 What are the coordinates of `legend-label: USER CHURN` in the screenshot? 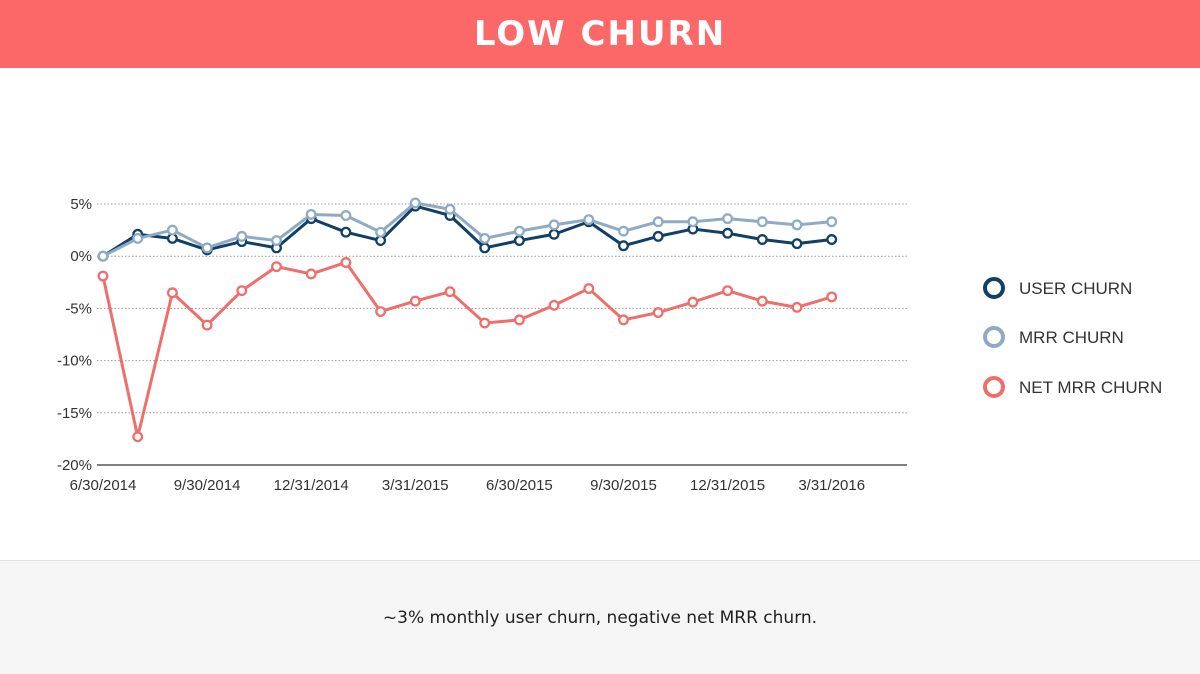 It's located at (1075, 288).